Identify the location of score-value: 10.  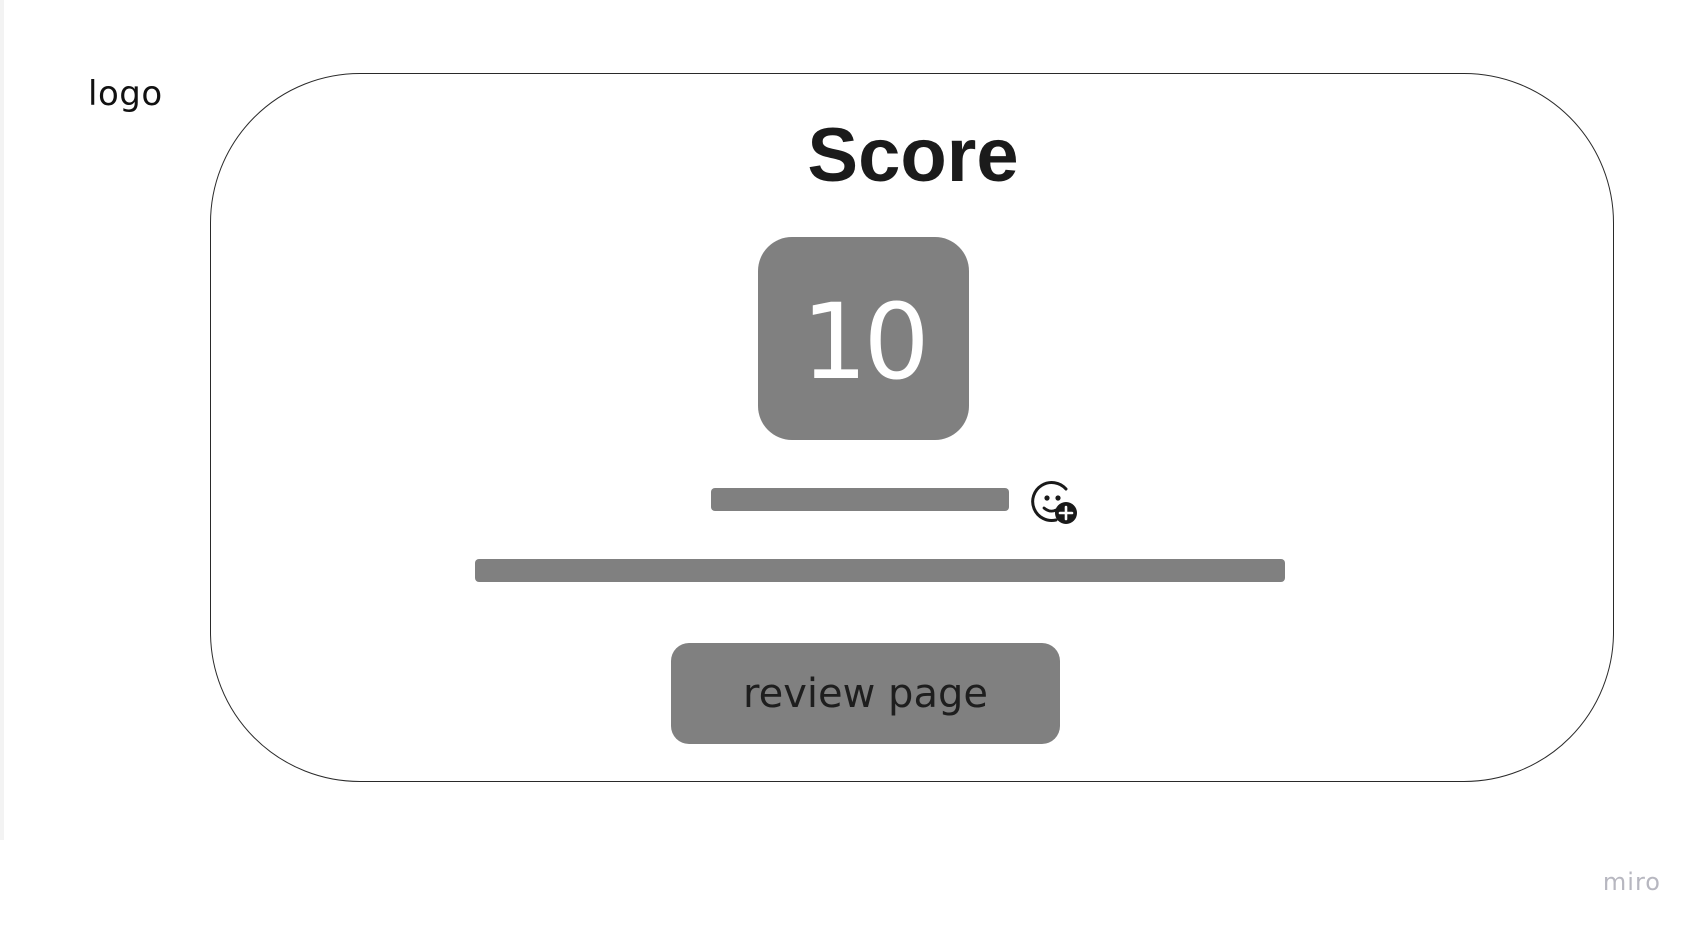
(865, 341).